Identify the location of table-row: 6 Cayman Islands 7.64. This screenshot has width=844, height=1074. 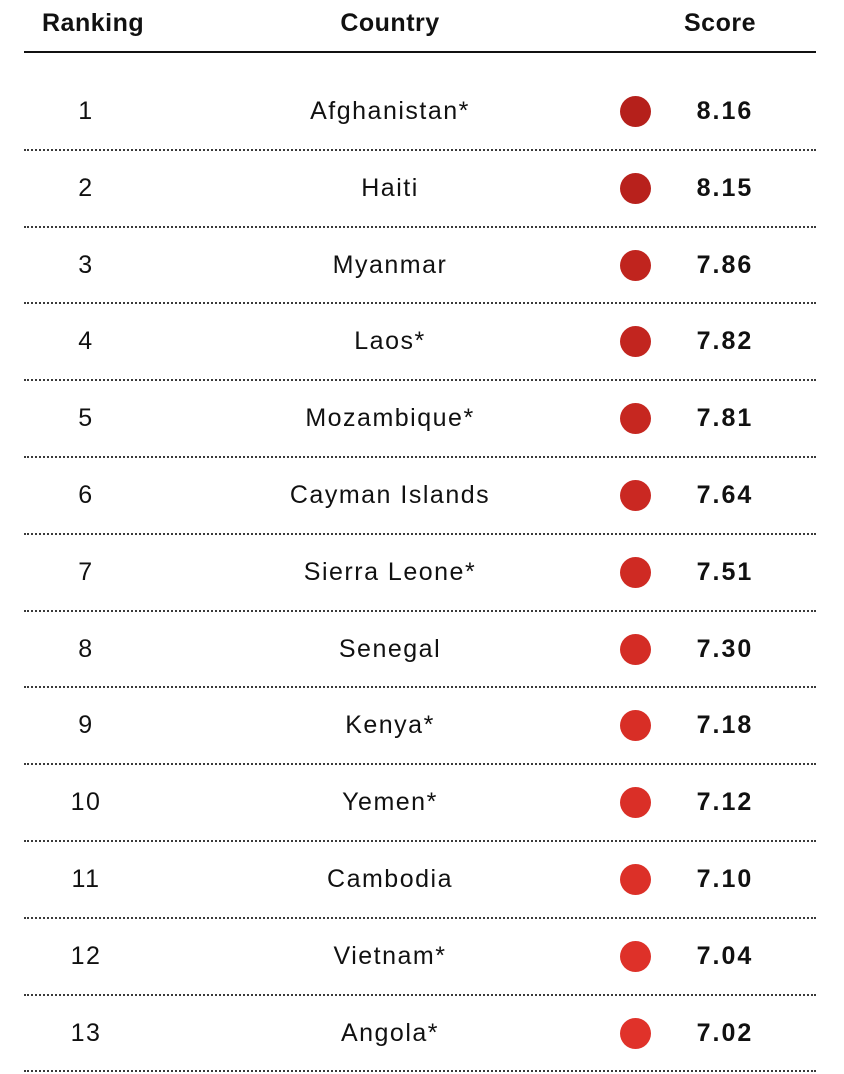
(422, 496).